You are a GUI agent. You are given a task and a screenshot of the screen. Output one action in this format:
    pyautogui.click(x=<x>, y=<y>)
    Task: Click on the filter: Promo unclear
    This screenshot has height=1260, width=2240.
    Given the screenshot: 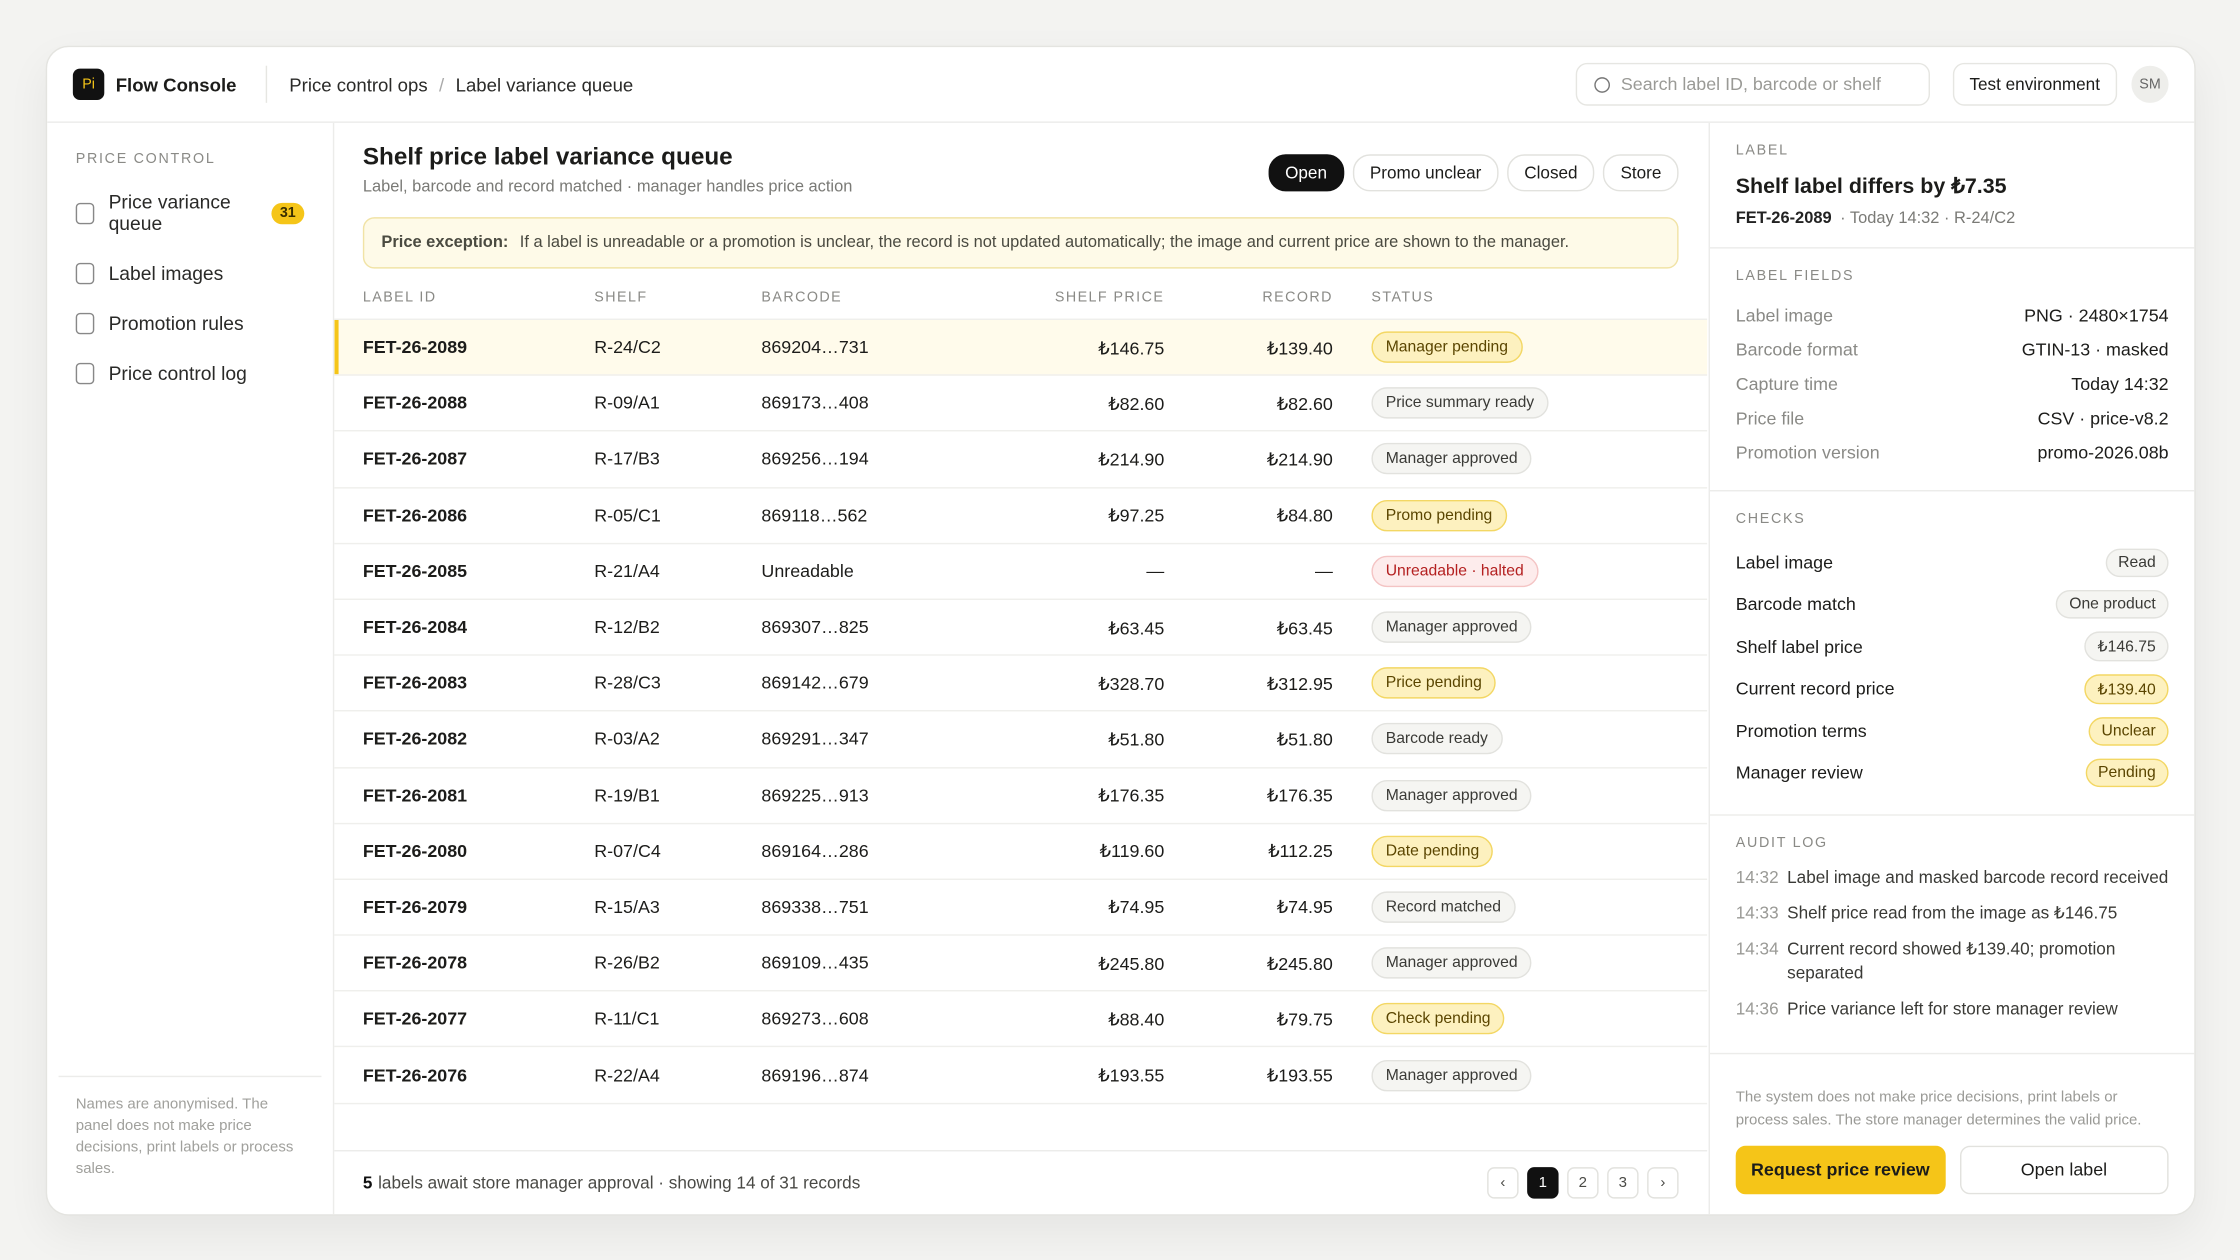 What is the action you would take?
    pyautogui.click(x=1425, y=173)
    